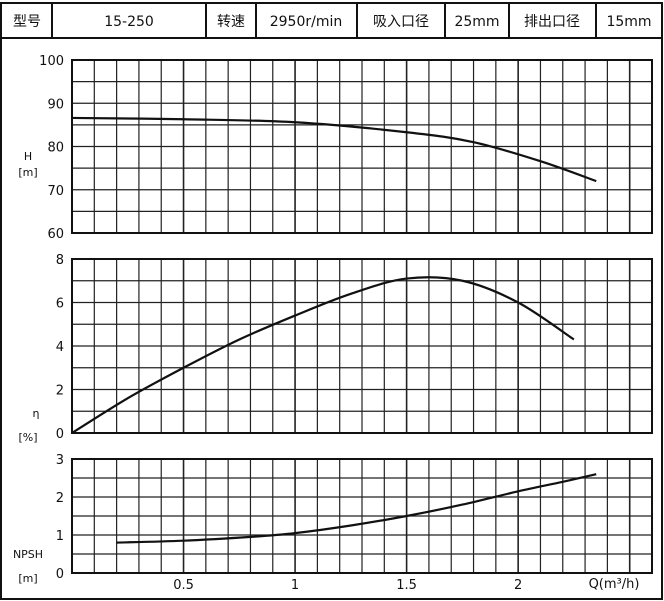  I want to click on npsh-axis-title: NPSH, so click(28, 554).